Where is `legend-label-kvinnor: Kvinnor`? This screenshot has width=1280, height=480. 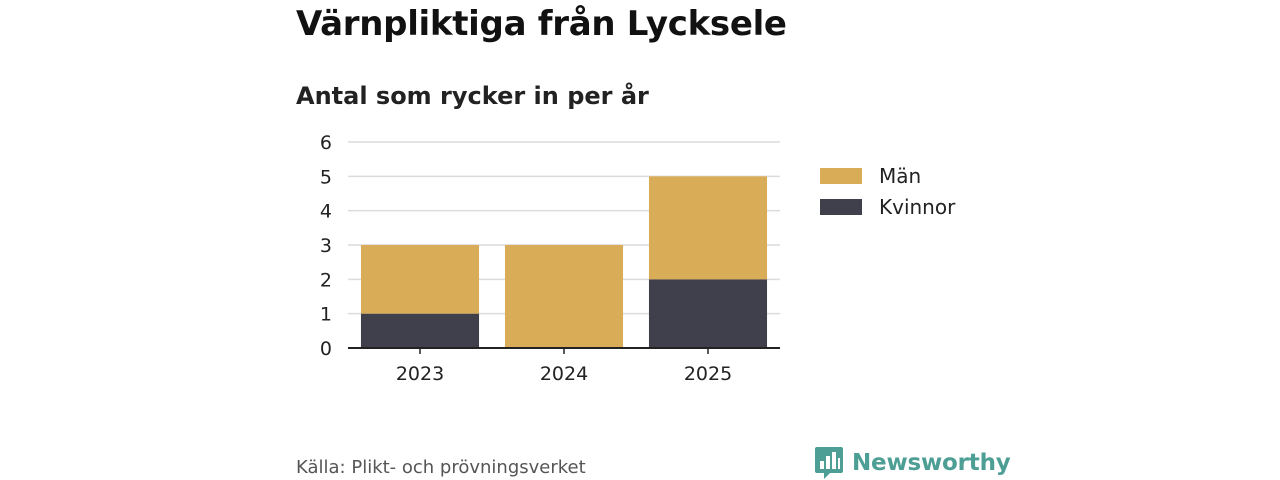 legend-label-kvinnor: Kvinnor is located at coordinates (917, 206).